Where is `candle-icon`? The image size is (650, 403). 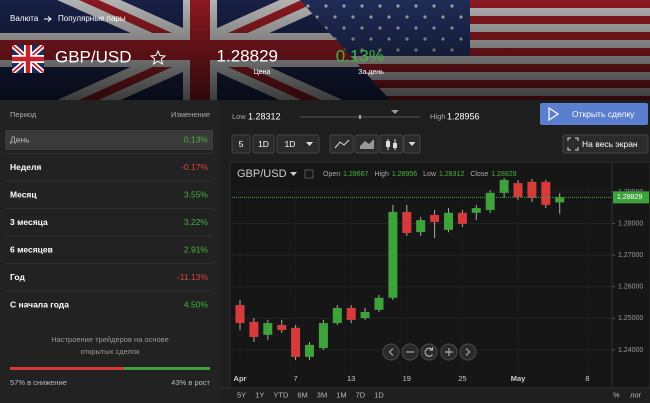
candle-icon is located at coordinates (395, 145).